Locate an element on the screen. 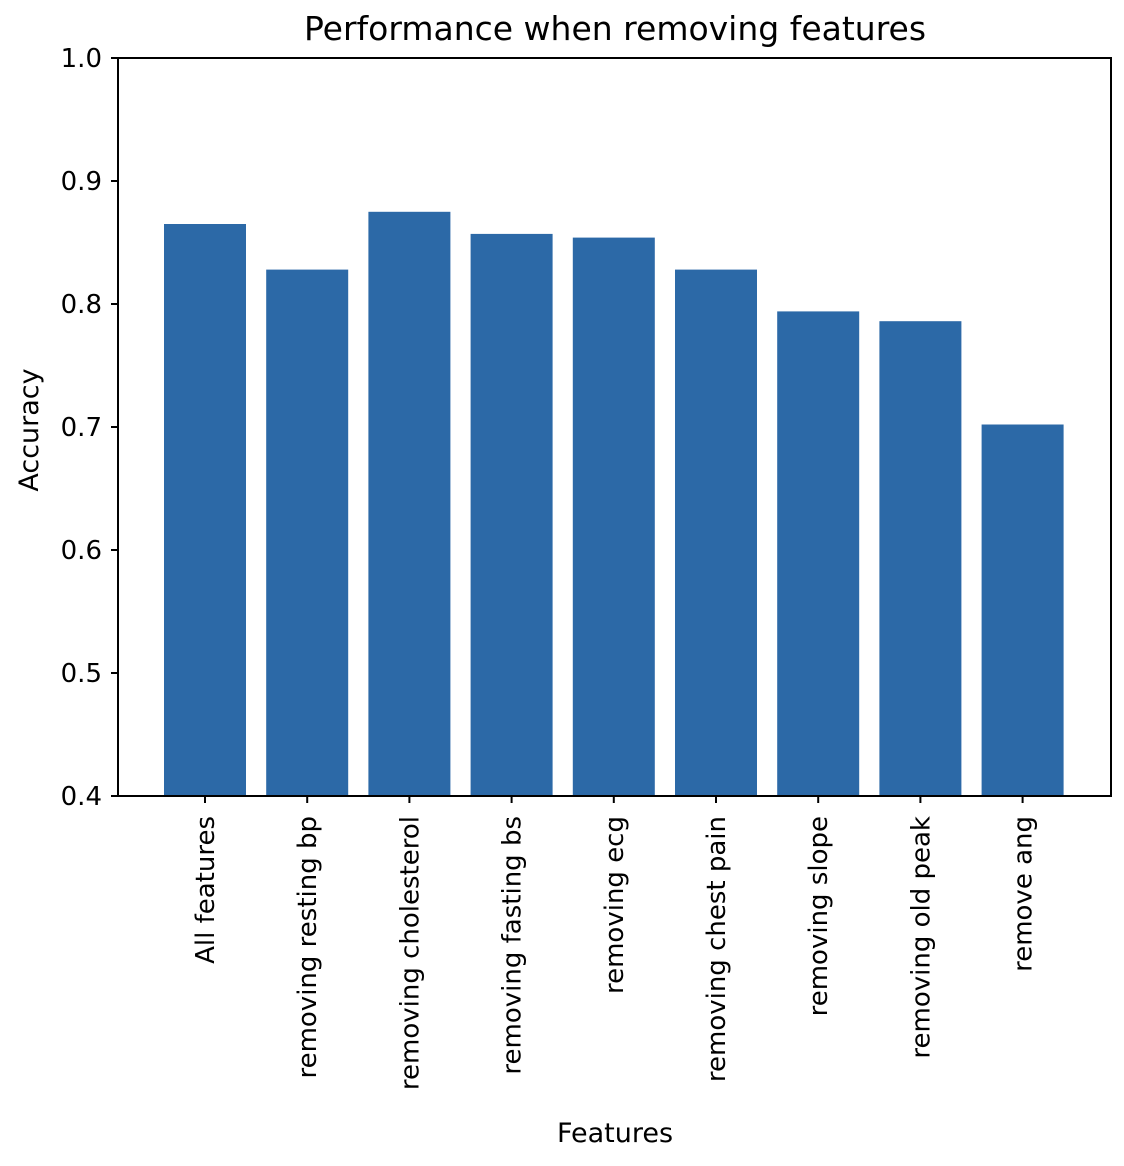 This screenshot has width=1124, height=1166. x-tick-label: removing chest pain is located at coordinates (717, 949).